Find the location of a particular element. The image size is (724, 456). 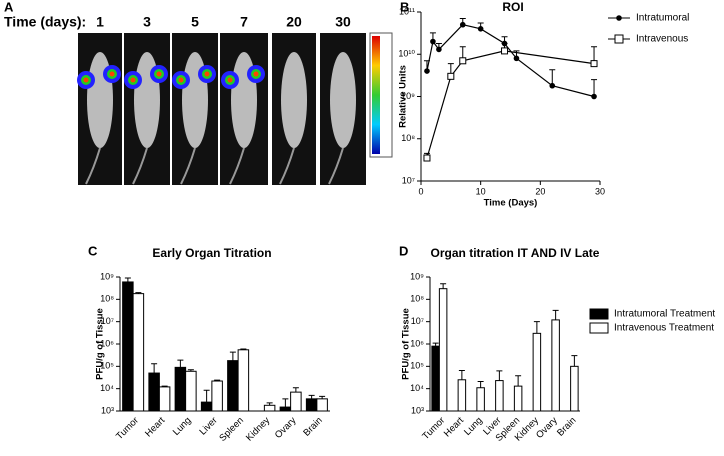

panel-label: A is located at coordinates (9, 7).